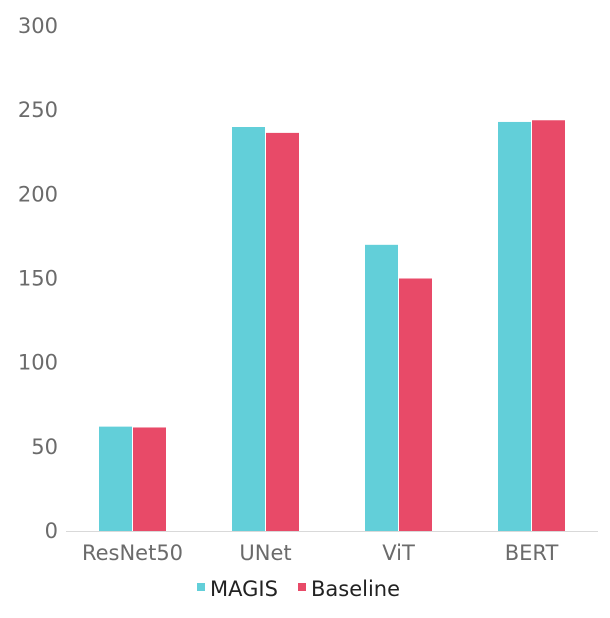 Image resolution: width=610 pixels, height=618 pixels. What do you see at coordinates (149, 479) in the screenshot?
I see `bar-baseline-resnet50` at bounding box center [149, 479].